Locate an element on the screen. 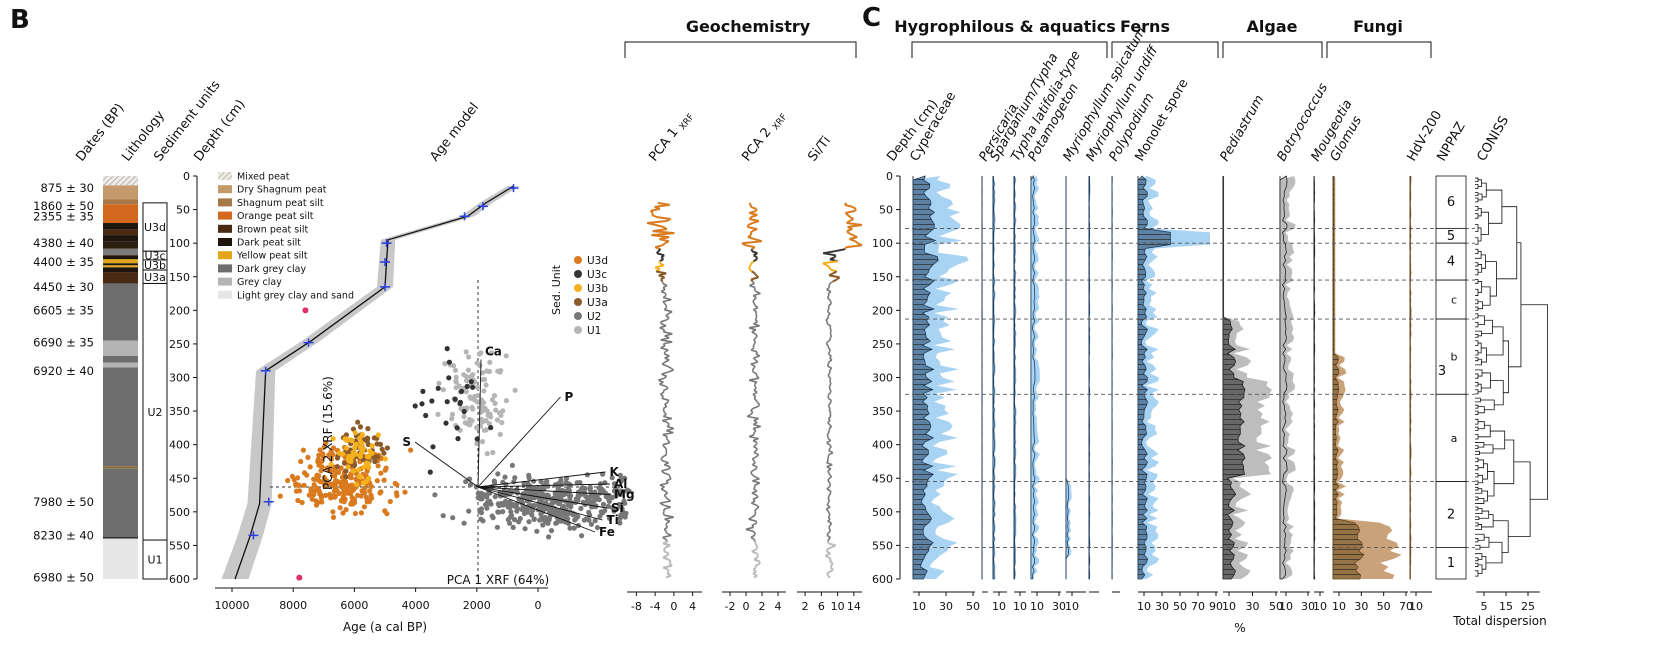 The height and width of the screenshot is (672, 1658). zone-label: c is located at coordinates (1454, 300).